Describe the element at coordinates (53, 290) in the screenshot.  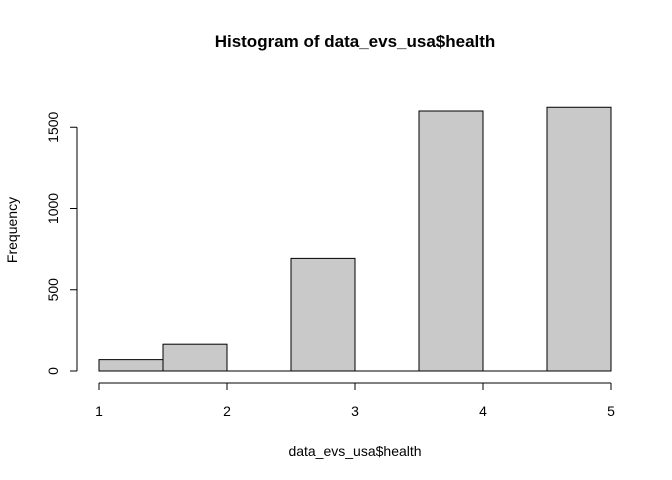
I see `y-tick-label: 500` at that location.